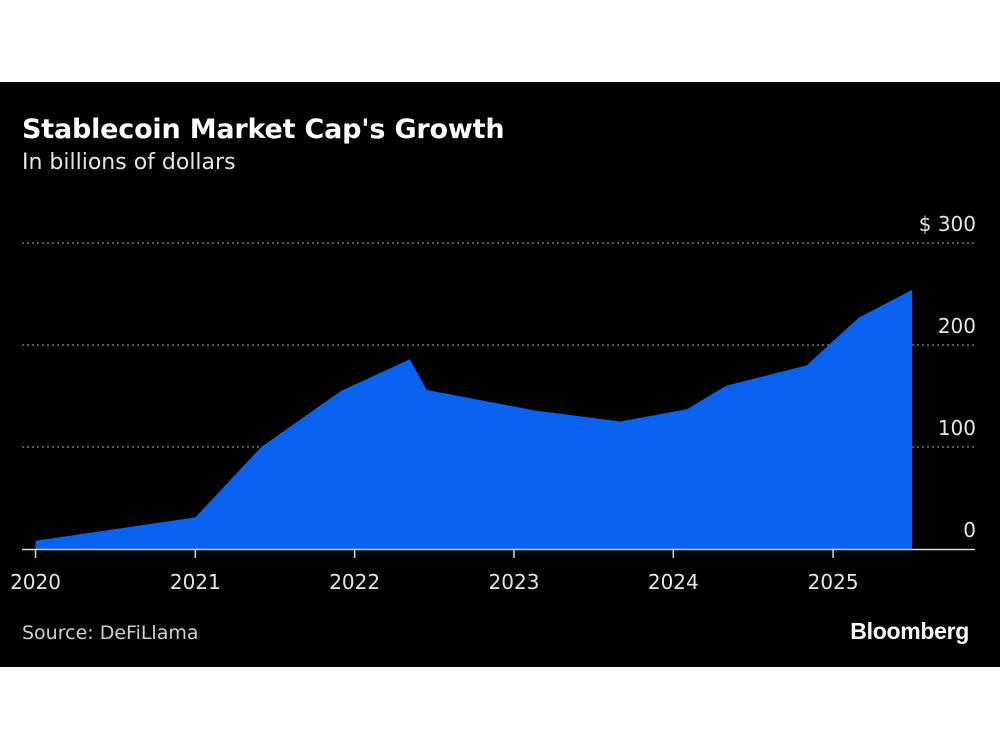  I want to click on y-tick-label-0: 0, so click(969, 530).